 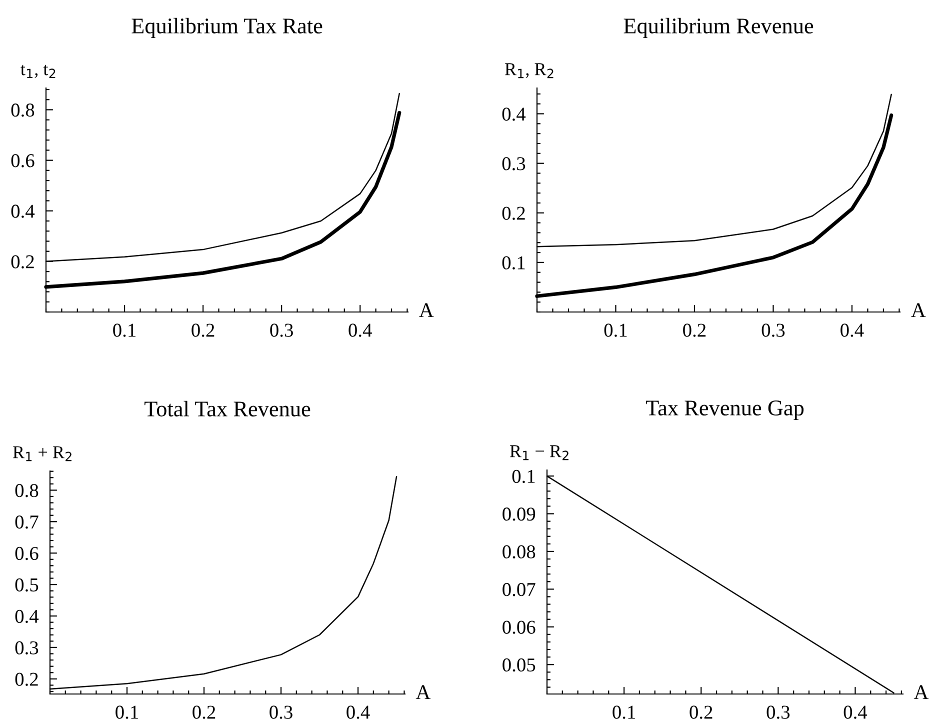 I want to click on chart-title: Equilibrium Revenue, so click(x=719, y=28).